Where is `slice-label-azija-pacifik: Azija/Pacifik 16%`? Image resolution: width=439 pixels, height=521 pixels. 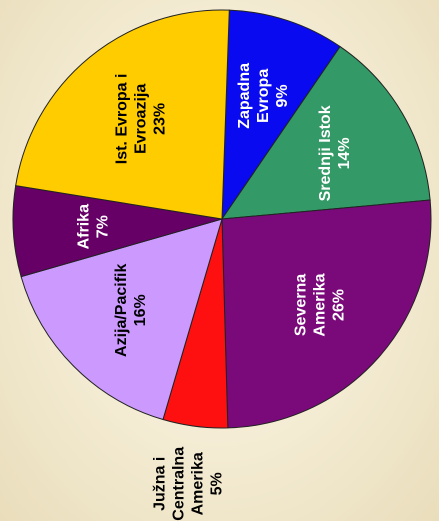 slice-label-azija-pacifik: Azija/Pacifik 16% is located at coordinates (131, 310).